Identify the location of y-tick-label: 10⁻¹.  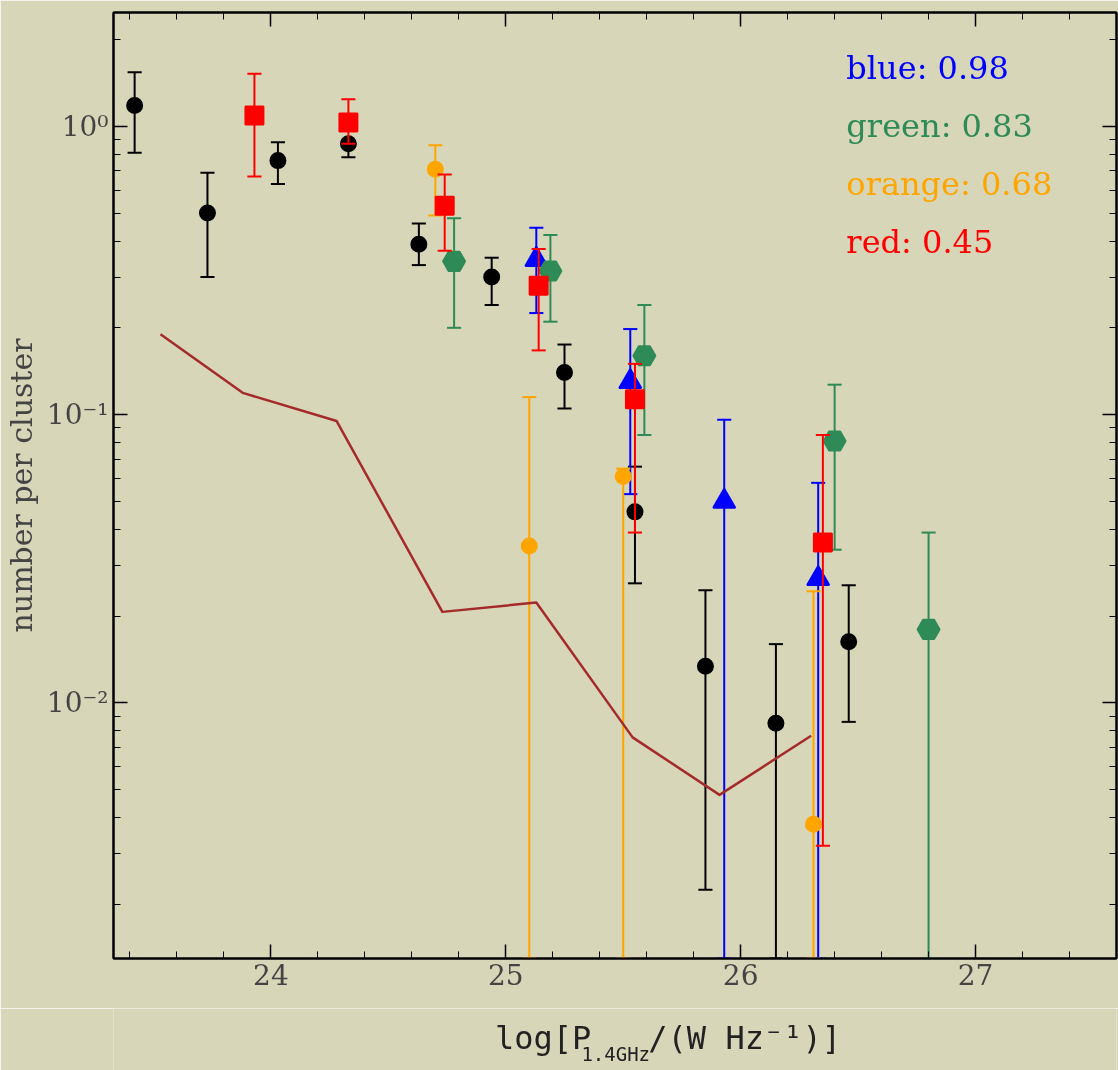
(77, 415).